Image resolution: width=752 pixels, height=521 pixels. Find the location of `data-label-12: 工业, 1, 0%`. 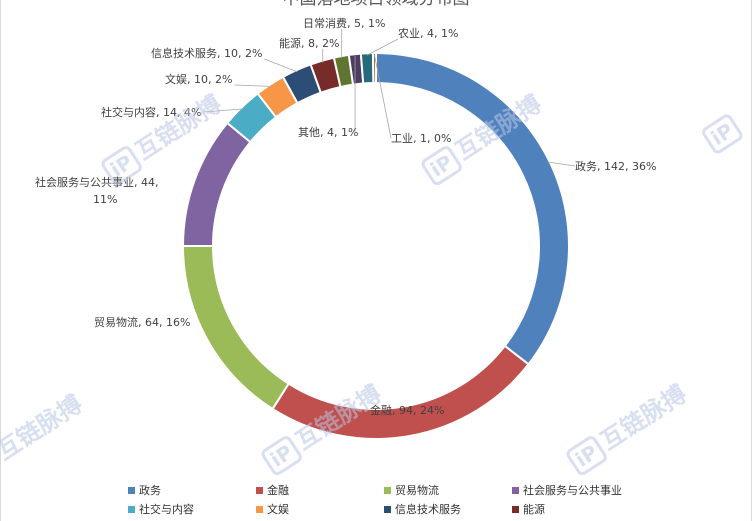

data-label-12: 工业, 1, 0% is located at coordinates (421, 138).